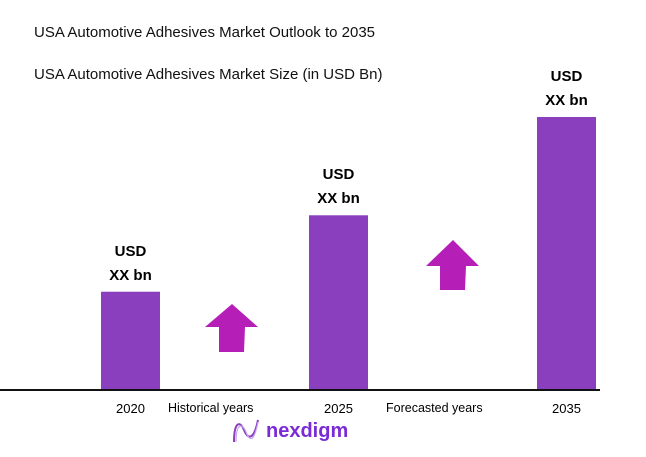 The height and width of the screenshot is (457, 646). I want to click on nexdigm-logo: nexdigm, so click(290, 431).